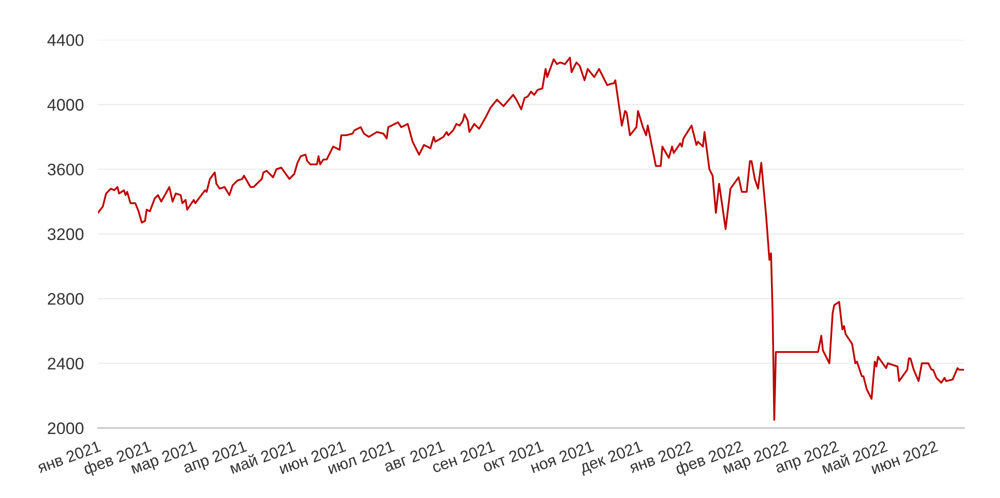  I want to click on y-tick-label: 2800, so click(66, 299).